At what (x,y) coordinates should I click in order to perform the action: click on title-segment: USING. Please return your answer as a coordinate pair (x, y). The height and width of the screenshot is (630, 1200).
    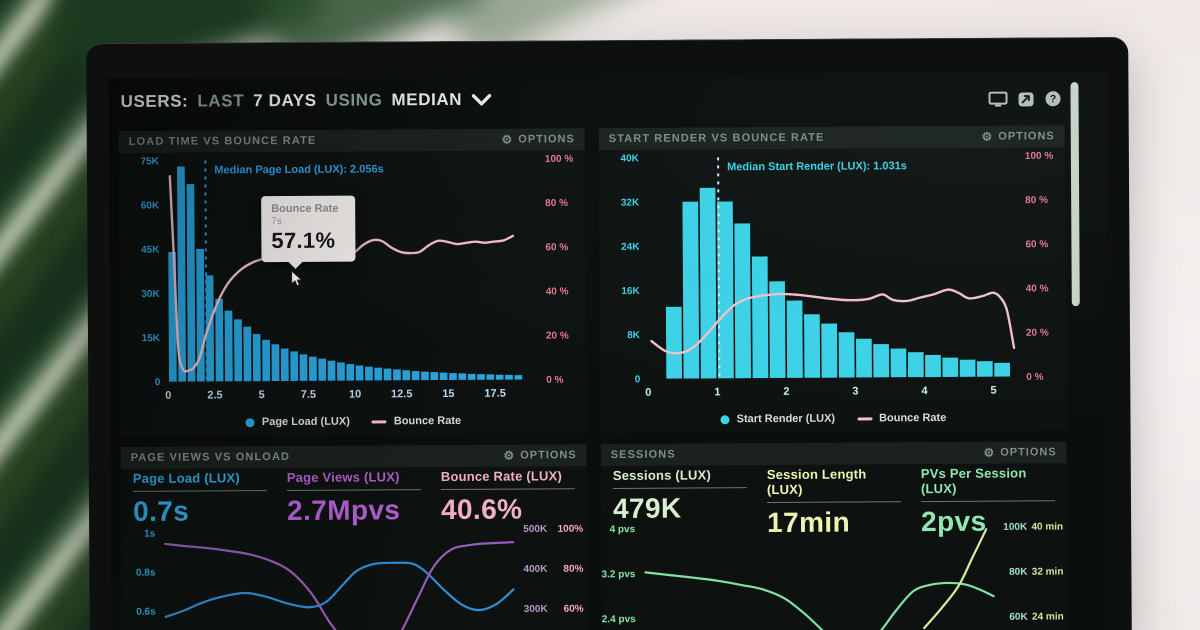
    Looking at the image, I should click on (354, 100).